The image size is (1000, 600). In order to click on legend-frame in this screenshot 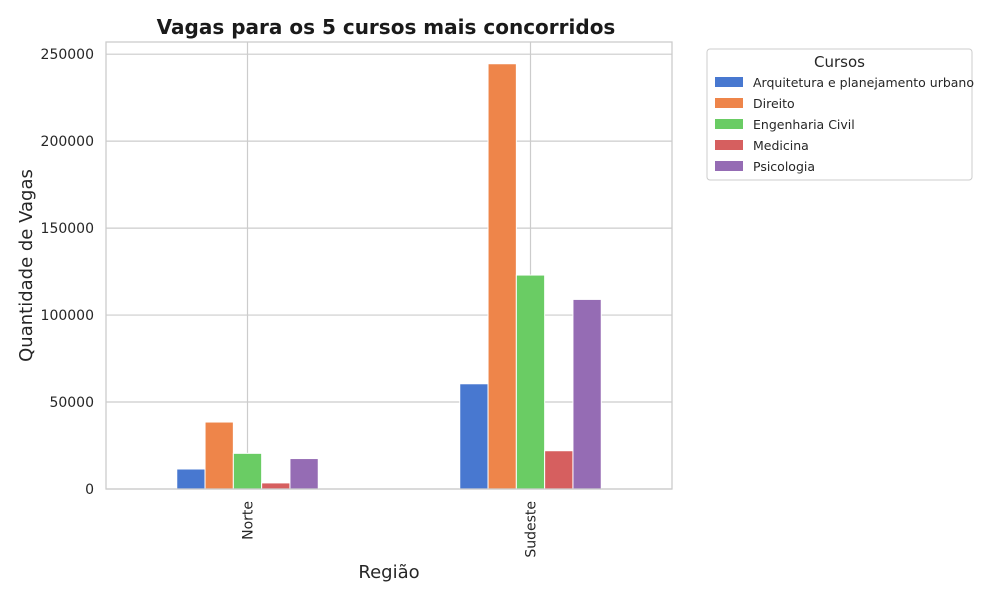, I will do `click(839, 114)`.